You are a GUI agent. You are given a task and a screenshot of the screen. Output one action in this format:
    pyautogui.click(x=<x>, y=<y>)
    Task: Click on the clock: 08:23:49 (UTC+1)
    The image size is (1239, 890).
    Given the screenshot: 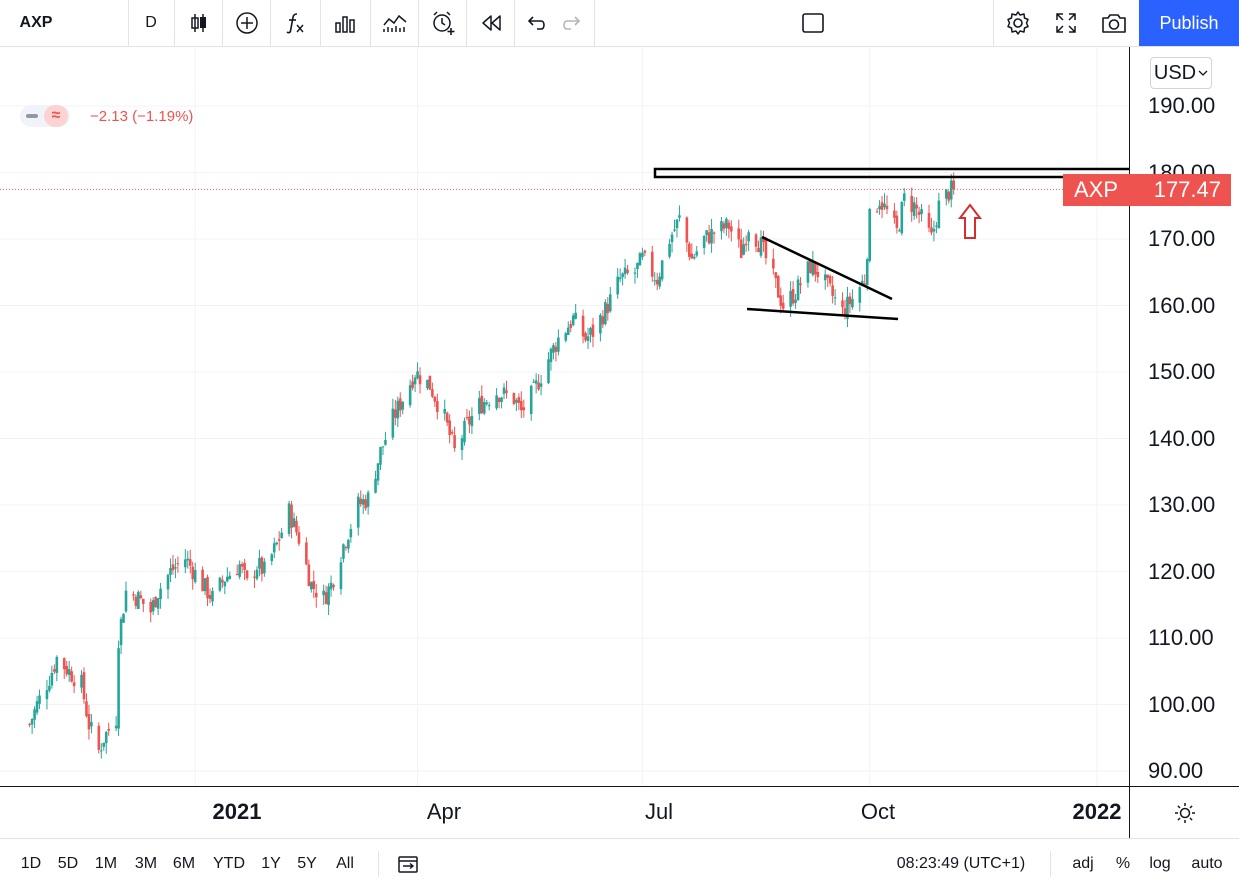 What is the action you would take?
    pyautogui.click(x=961, y=863)
    